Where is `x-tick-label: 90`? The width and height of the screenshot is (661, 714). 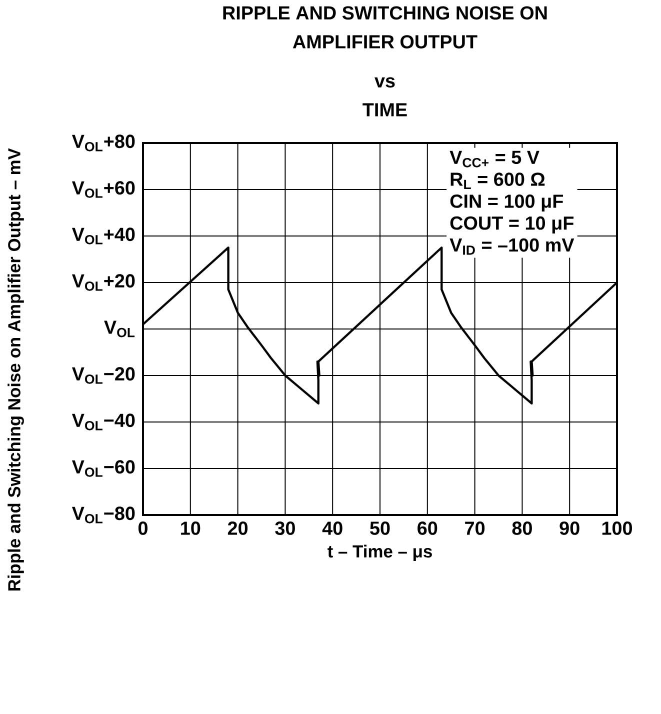 x-tick-label: 90 is located at coordinates (570, 528).